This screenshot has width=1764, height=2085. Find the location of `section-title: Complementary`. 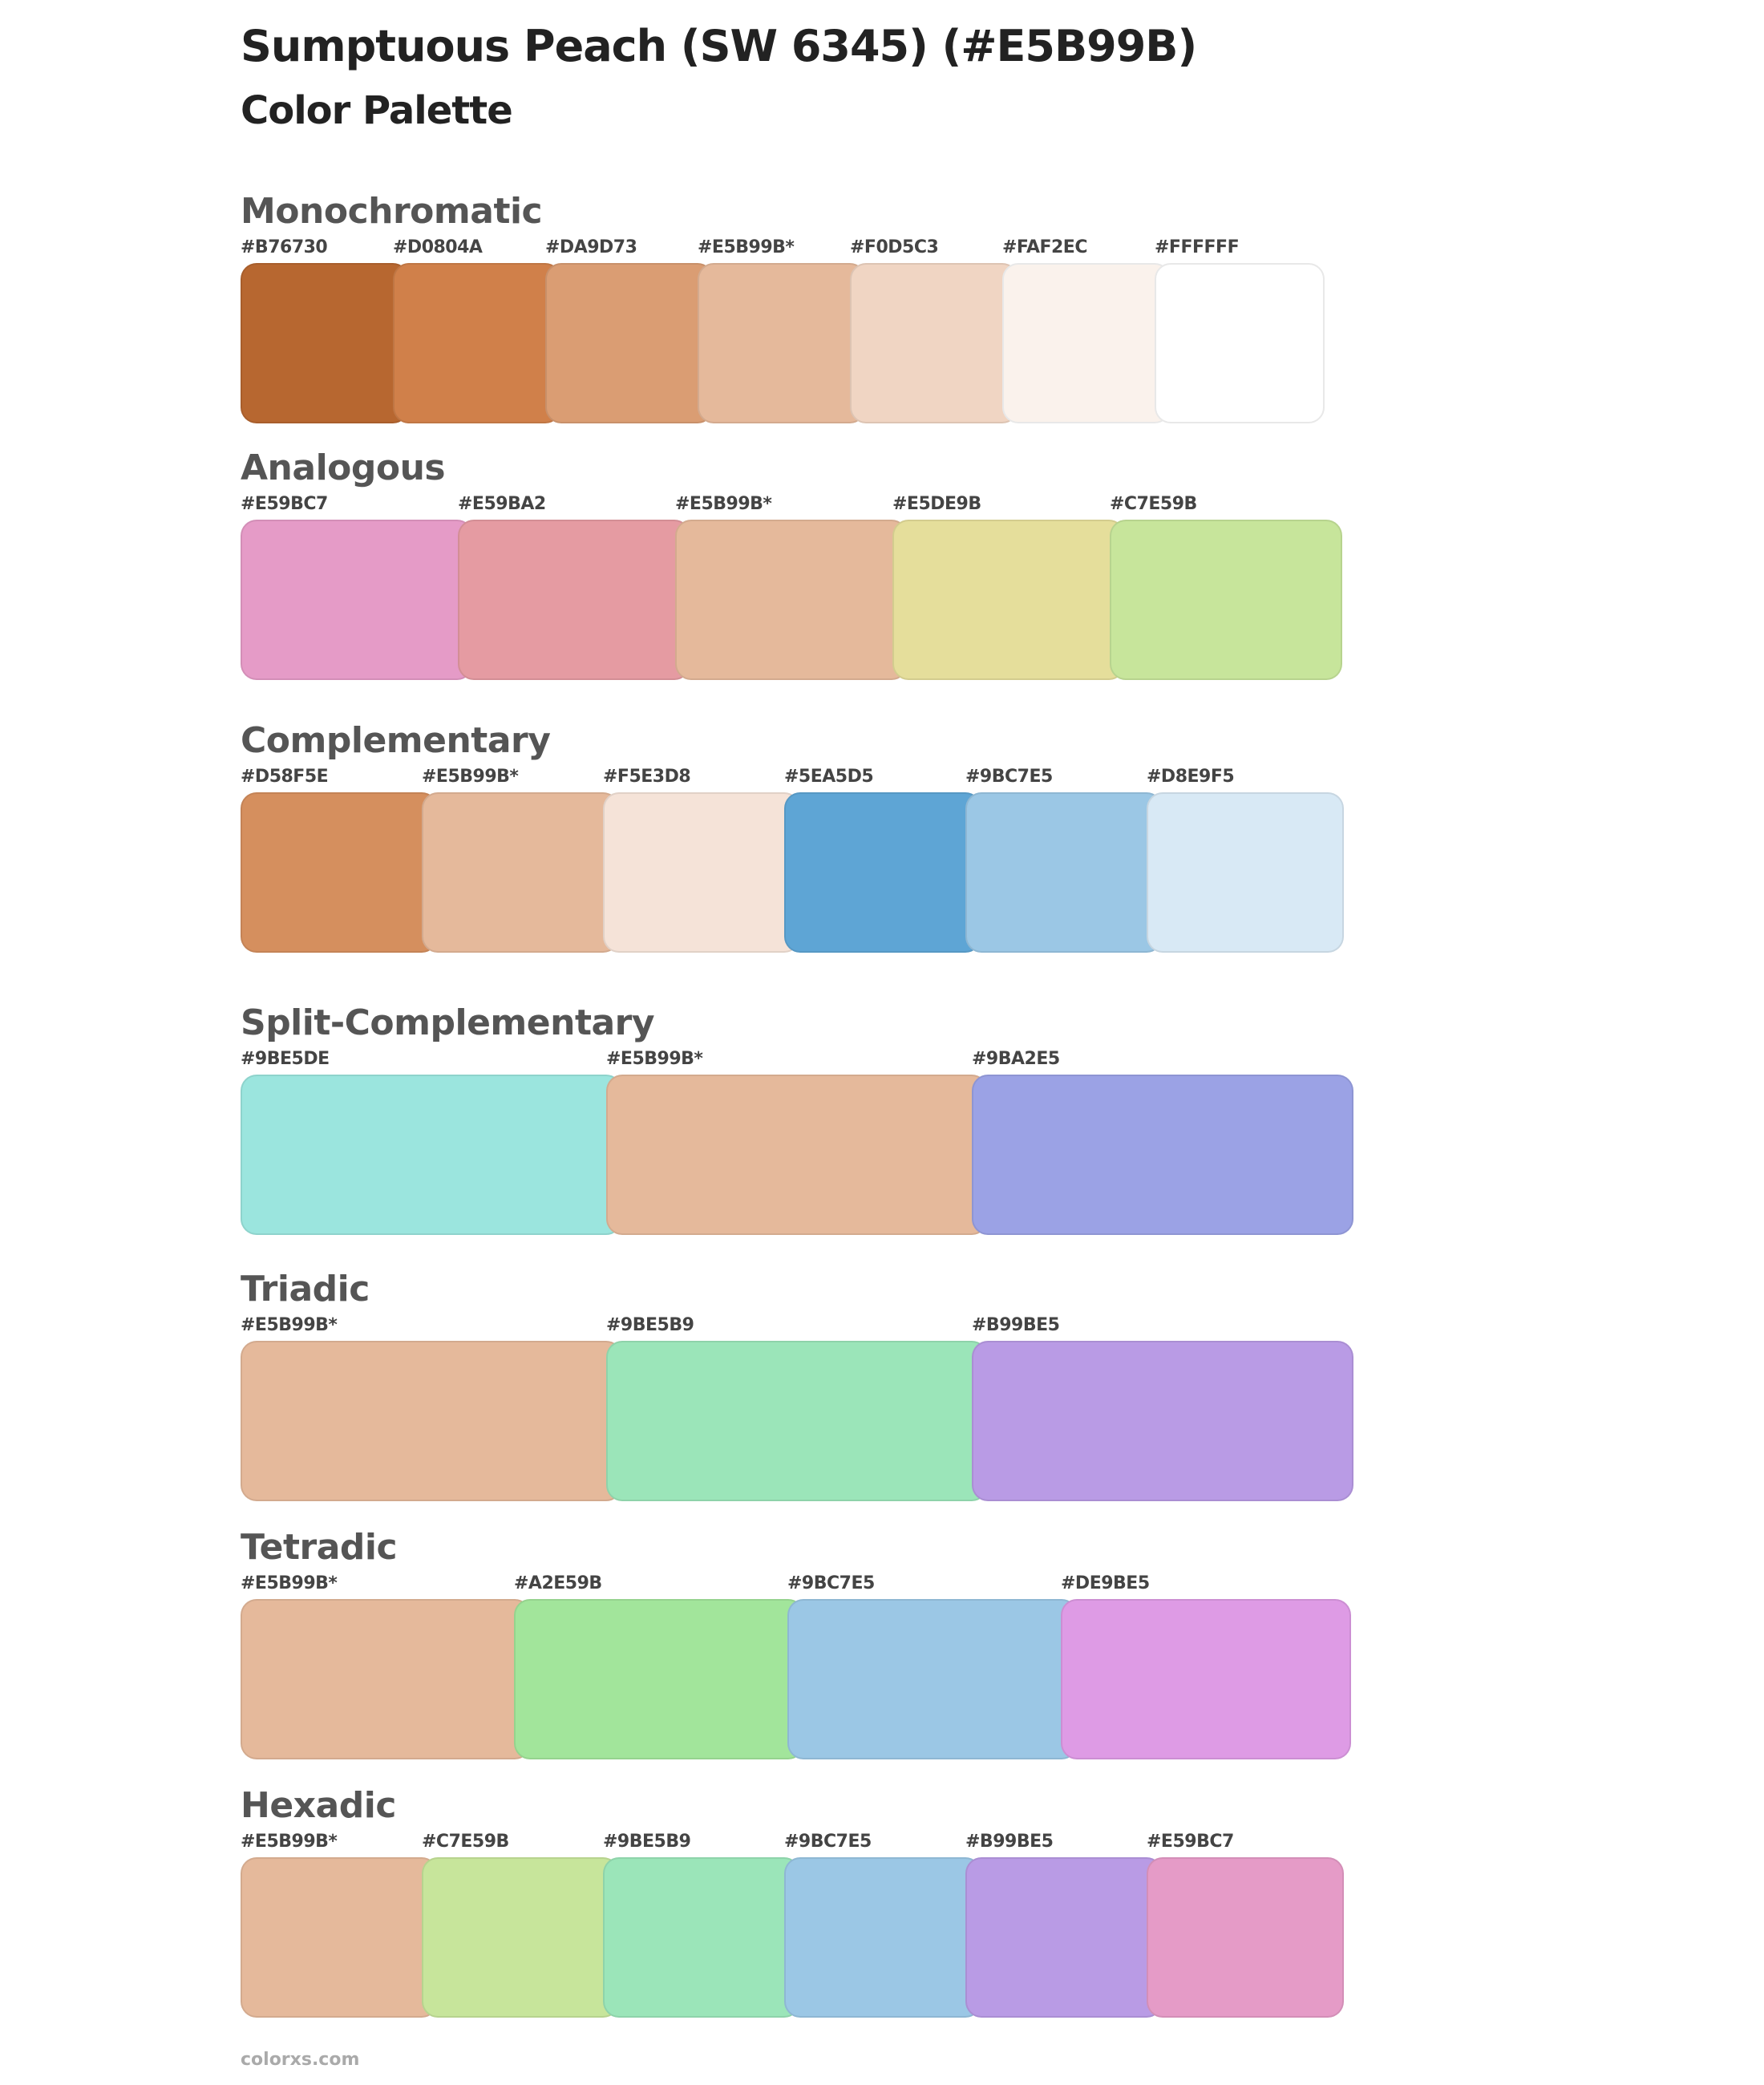

section-title: Complementary is located at coordinates (396, 741).